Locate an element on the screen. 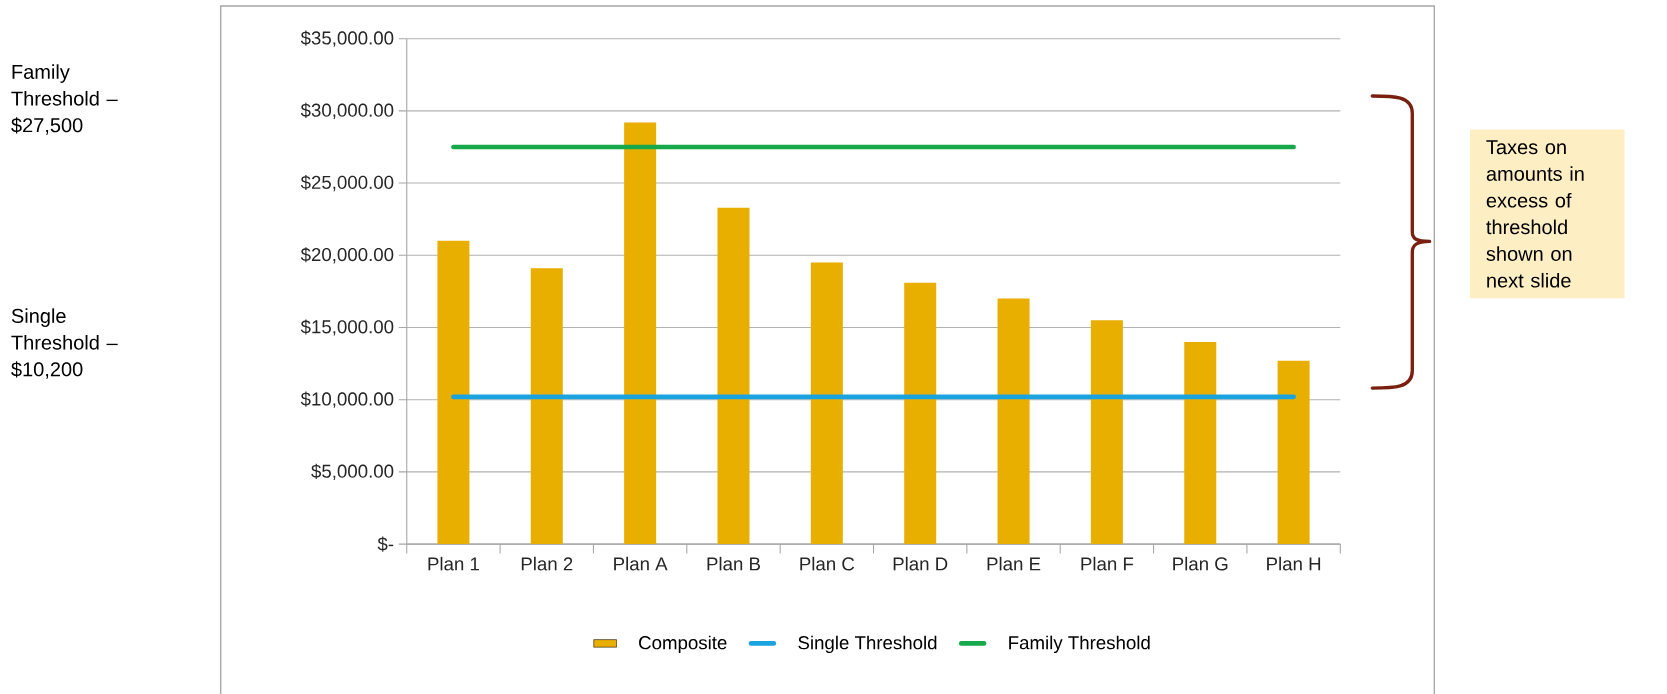 The image size is (1667, 694). y-tick-label: $30,000.00 is located at coordinates (347, 110).